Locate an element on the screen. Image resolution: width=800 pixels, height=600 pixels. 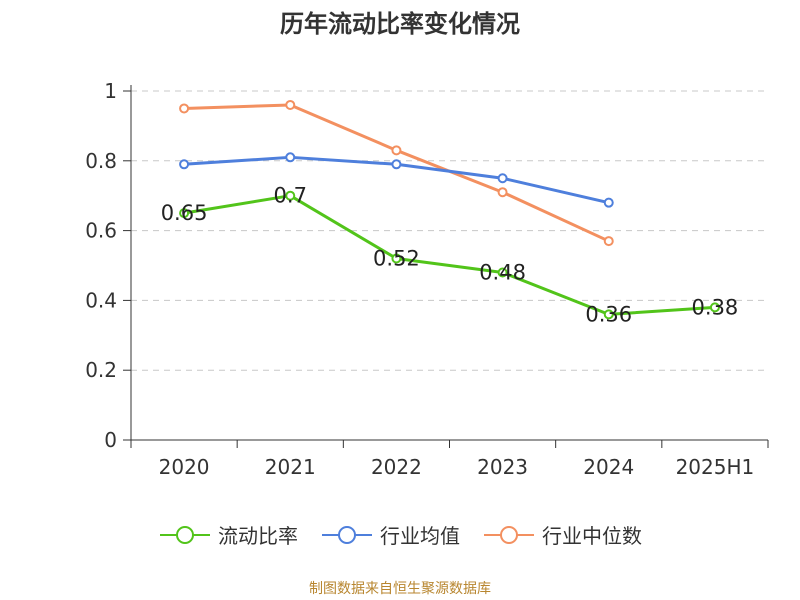
legend-marker-current-ratio is located at coordinates (185, 534).